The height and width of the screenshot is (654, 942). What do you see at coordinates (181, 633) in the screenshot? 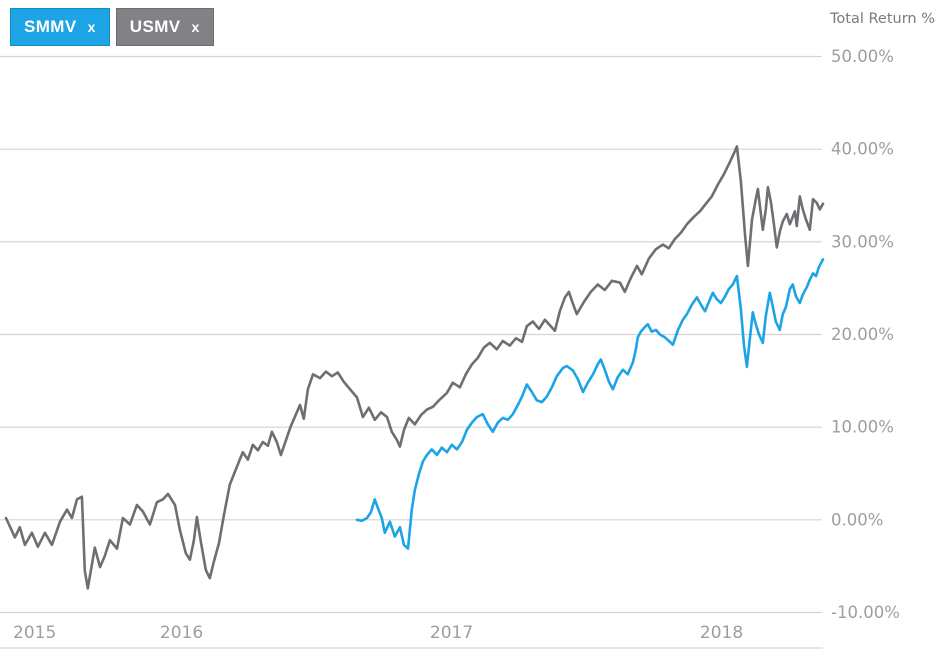
I see `x-tick-label: 2016` at bounding box center [181, 633].